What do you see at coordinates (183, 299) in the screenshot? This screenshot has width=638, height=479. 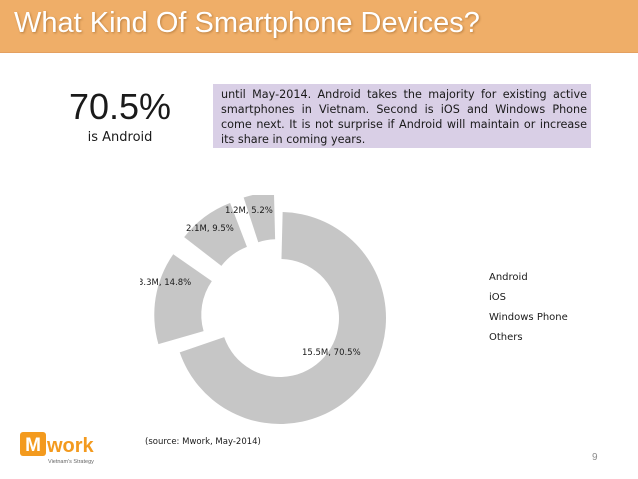 I see `donut-slice-ios` at bounding box center [183, 299].